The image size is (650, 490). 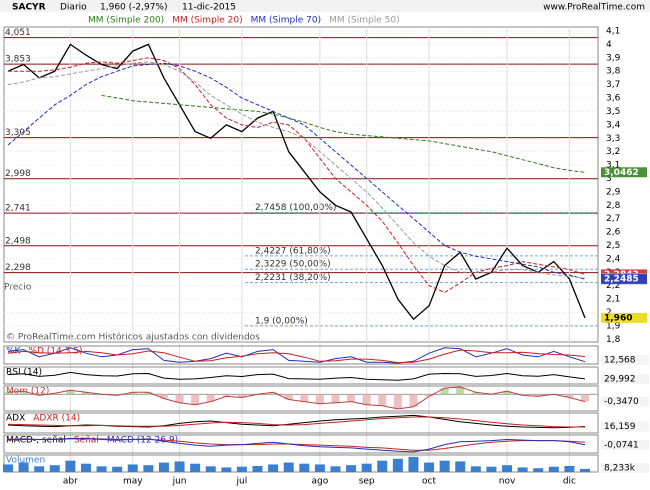 I want to click on x-tick-label: ago, so click(x=320, y=482).